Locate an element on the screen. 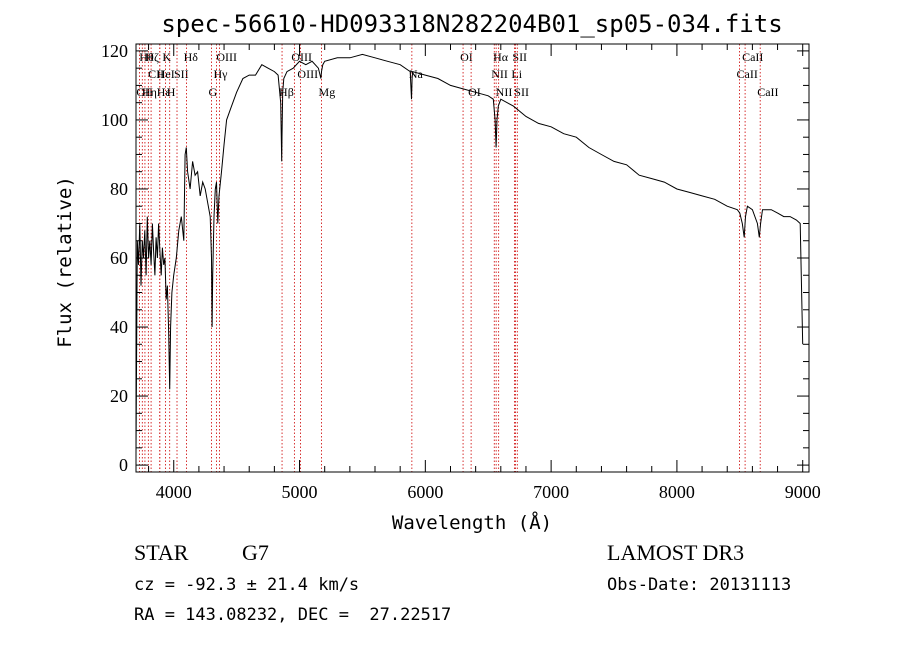 The height and width of the screenshot is (649, 900). y-tick-label: 0 is located at coordinates (123, 465).